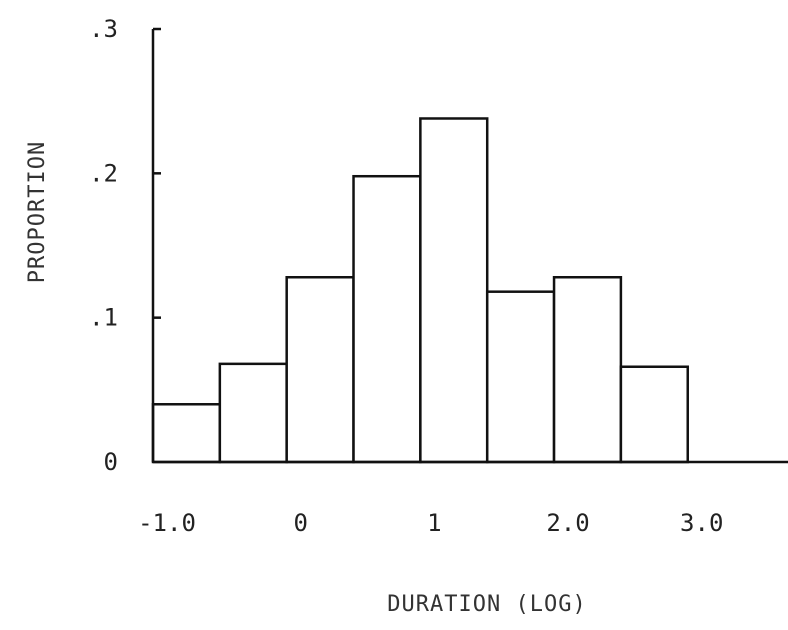 This screenshot has width=788, height=630. What do you see at coordinates (167, 523) in the screenshot?
I see `x-tick-label: -1.0` at bounding box center [167, 523].